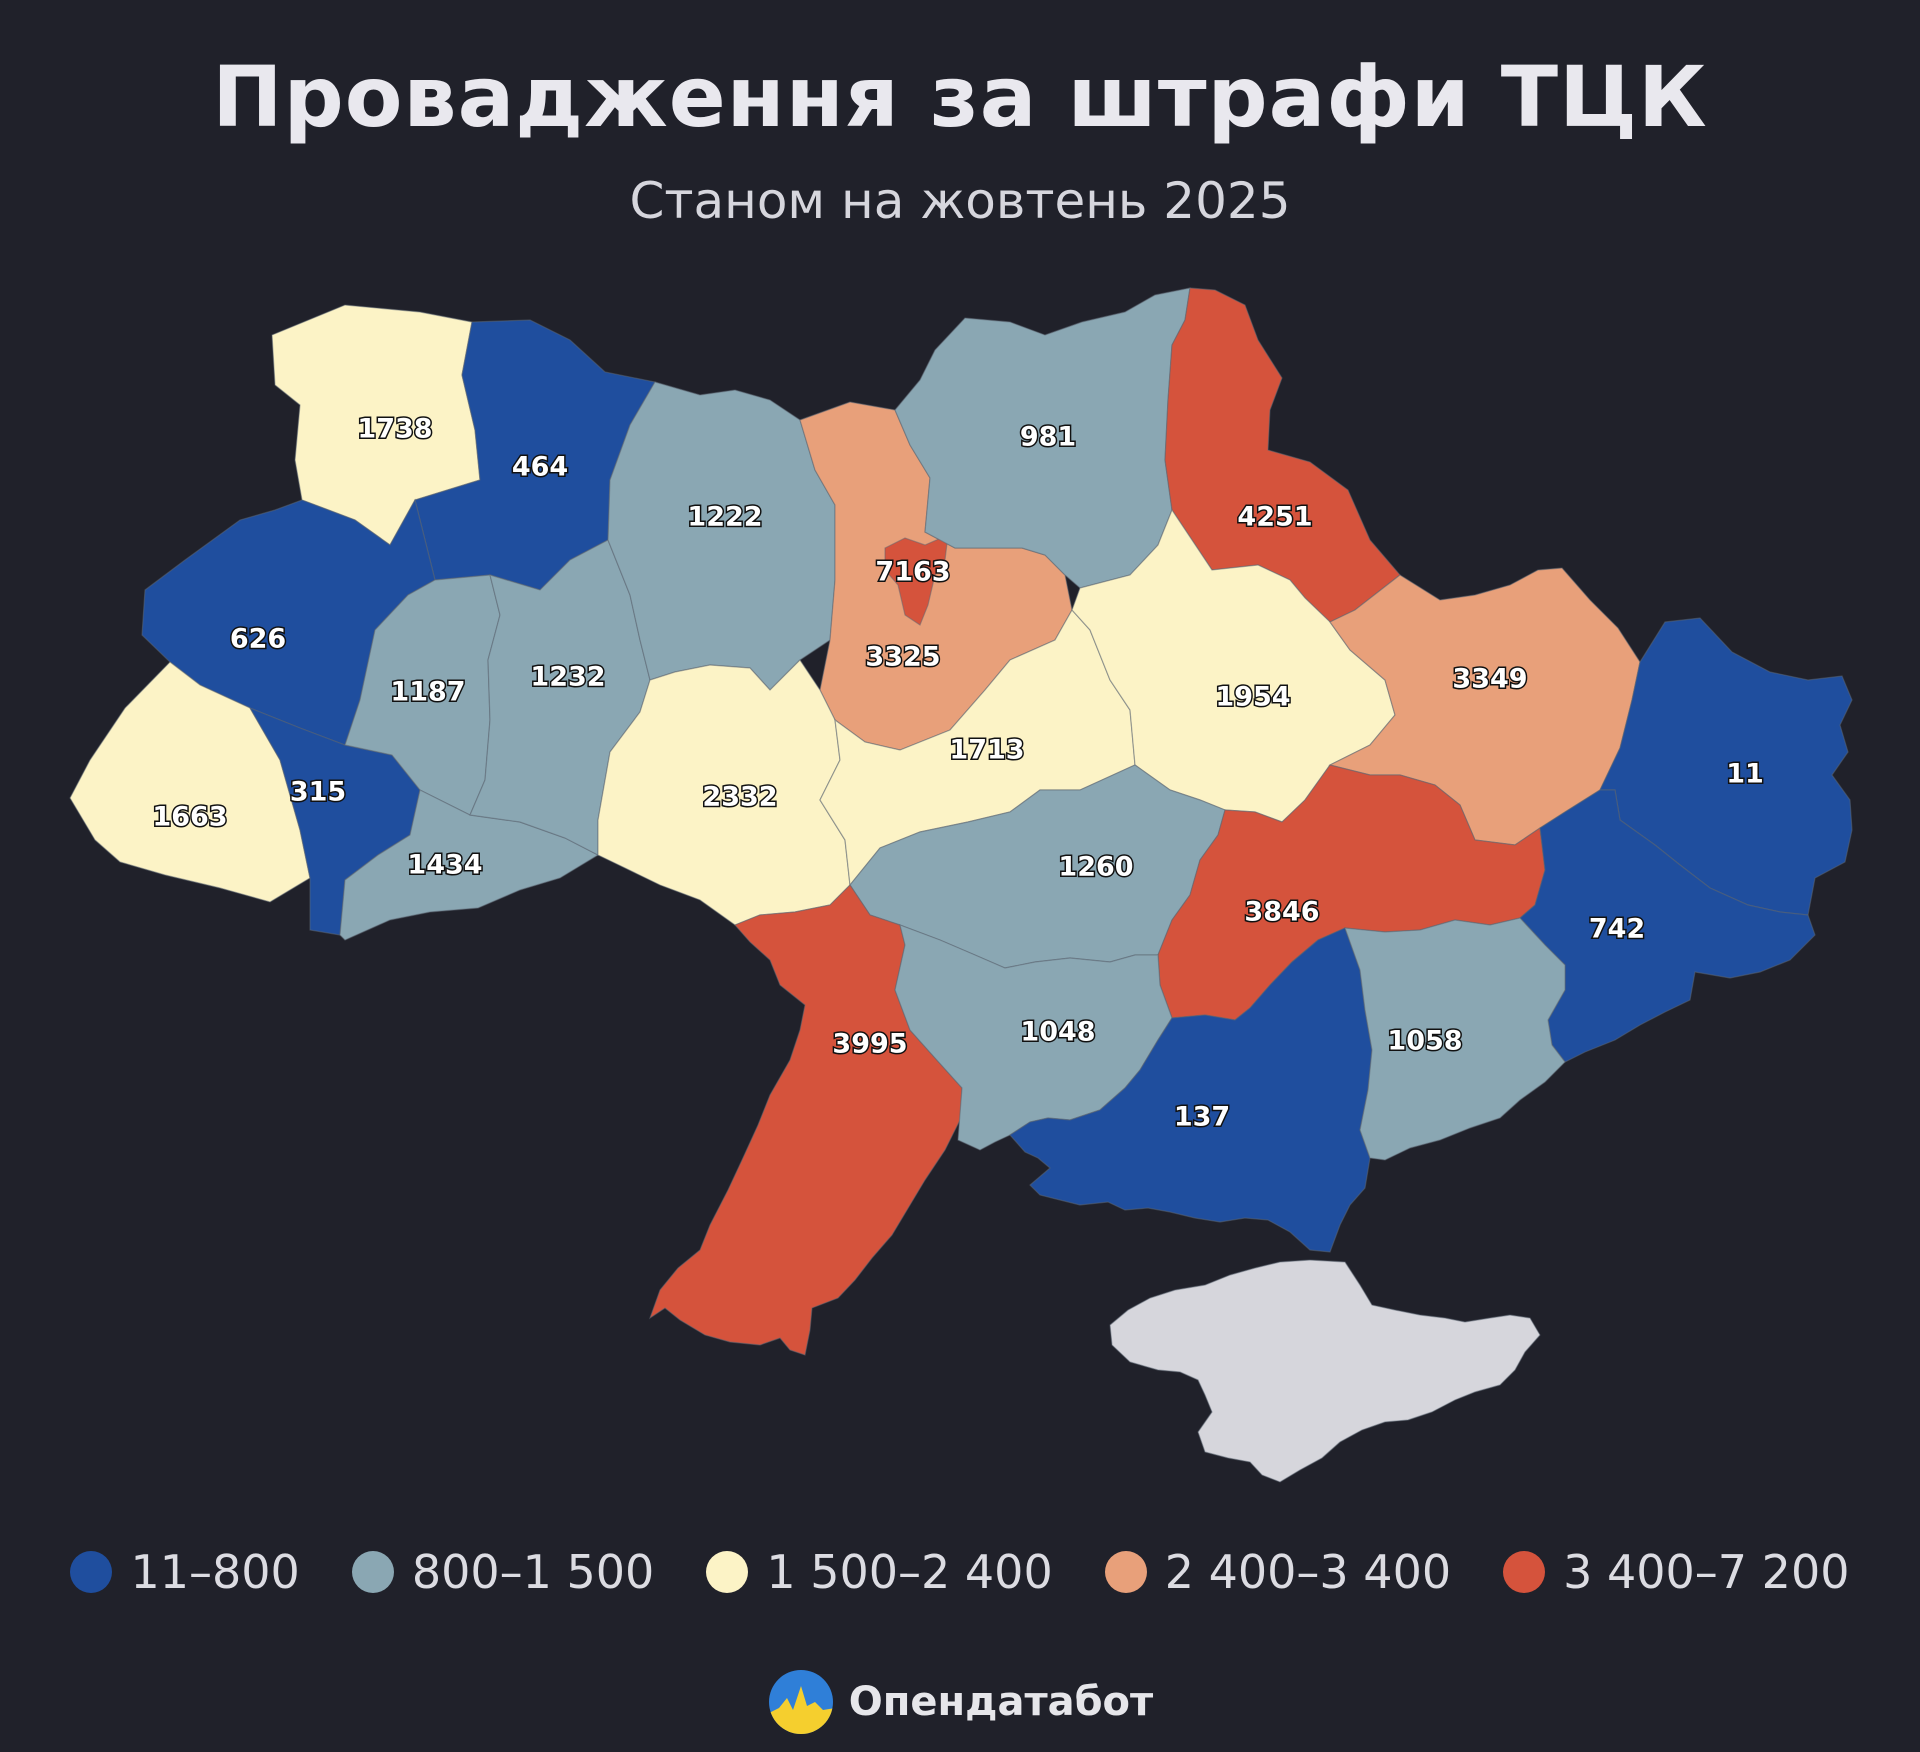  I want to click on region-value-dnipro: 3846, so click(1281, 912).